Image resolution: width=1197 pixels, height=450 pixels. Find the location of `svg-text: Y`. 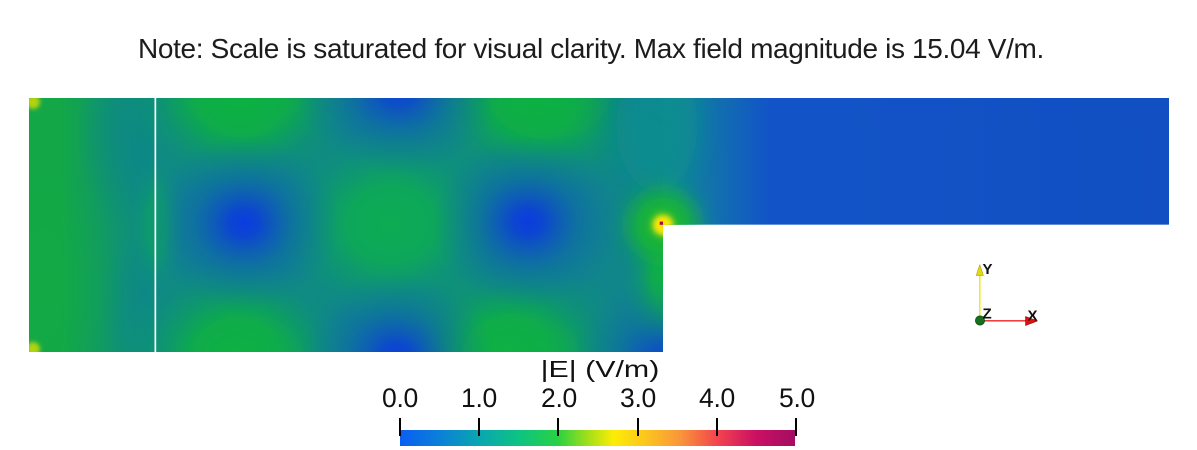

svg-text: Y is located at coordinates (988, 269).